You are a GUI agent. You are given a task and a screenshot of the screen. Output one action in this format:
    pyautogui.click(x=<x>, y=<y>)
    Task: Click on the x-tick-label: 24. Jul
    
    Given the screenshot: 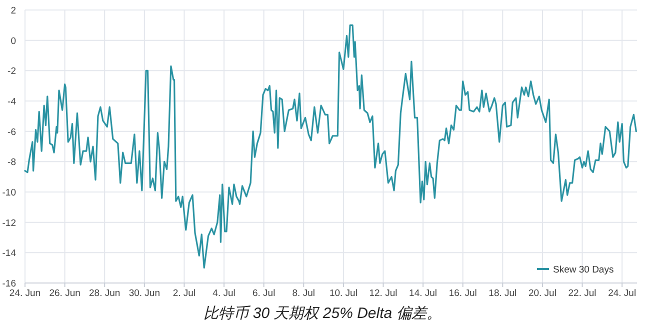 What is the action you would take?
    pyautogui.click(x=622, y=293)
    